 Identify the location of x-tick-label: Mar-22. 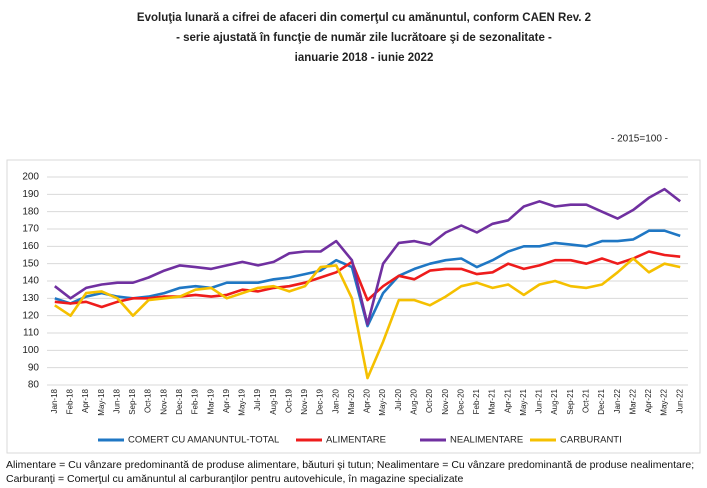
(632, 401).